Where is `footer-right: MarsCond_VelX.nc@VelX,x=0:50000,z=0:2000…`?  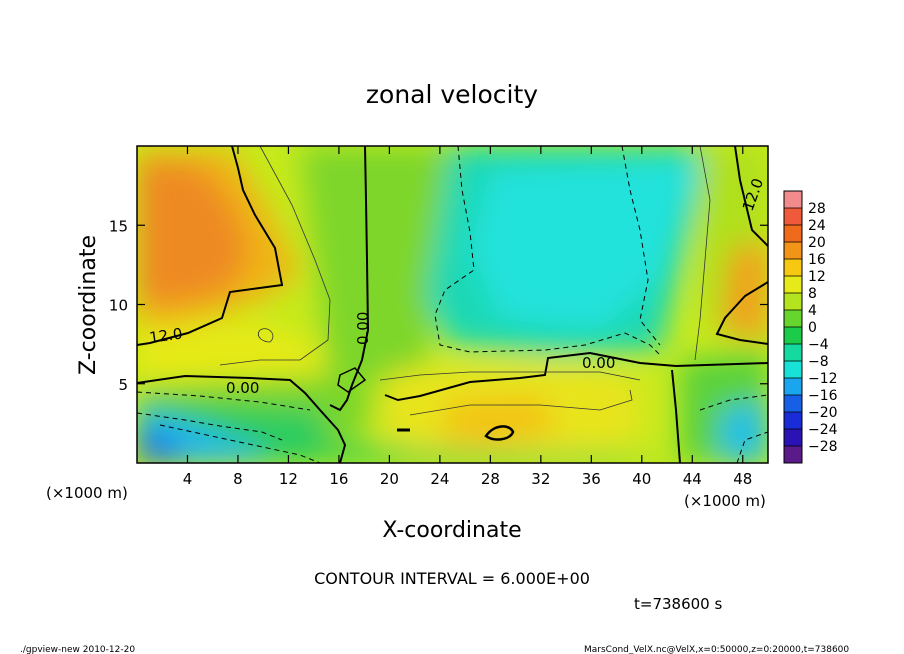 footer-right: MarsCond_VelX.nc@VelX,x=0:50000,z=0:2000… is located at coordinates (716, 649).